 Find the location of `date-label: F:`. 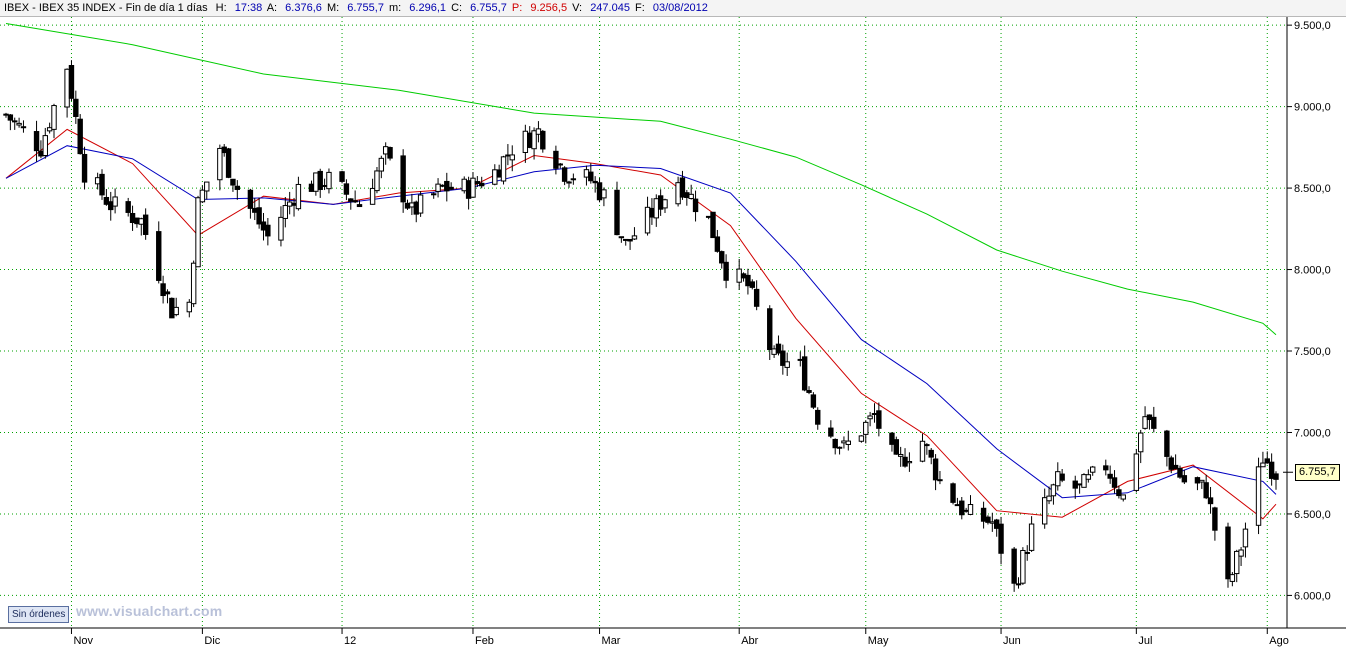

date-label: F: is located at coordinates (640, 8).